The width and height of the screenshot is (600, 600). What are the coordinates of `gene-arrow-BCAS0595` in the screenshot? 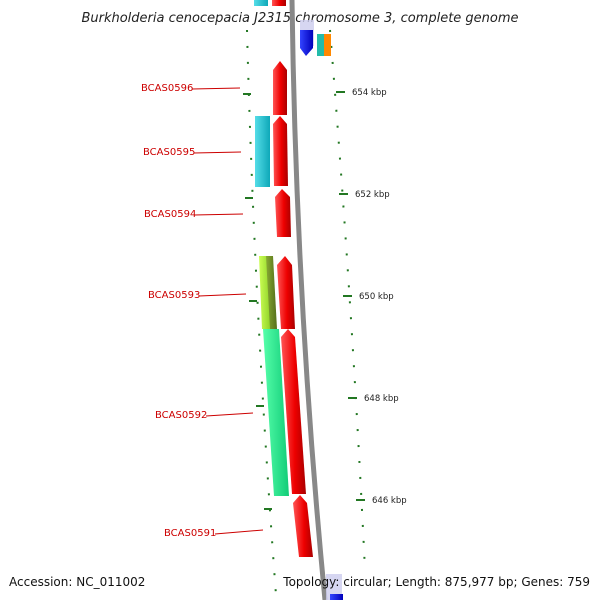 It's located at (280, 151).